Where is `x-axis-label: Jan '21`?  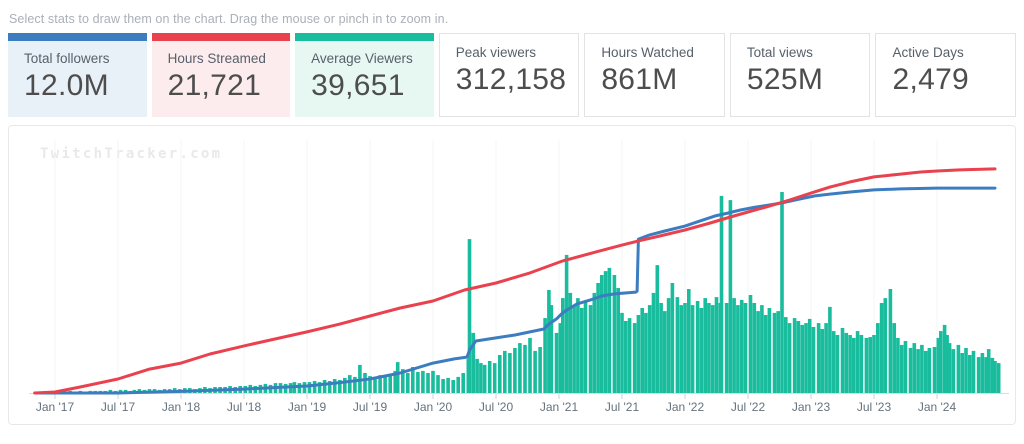
x-axis-label: Jan '21 is located at coordinates (559, 407).